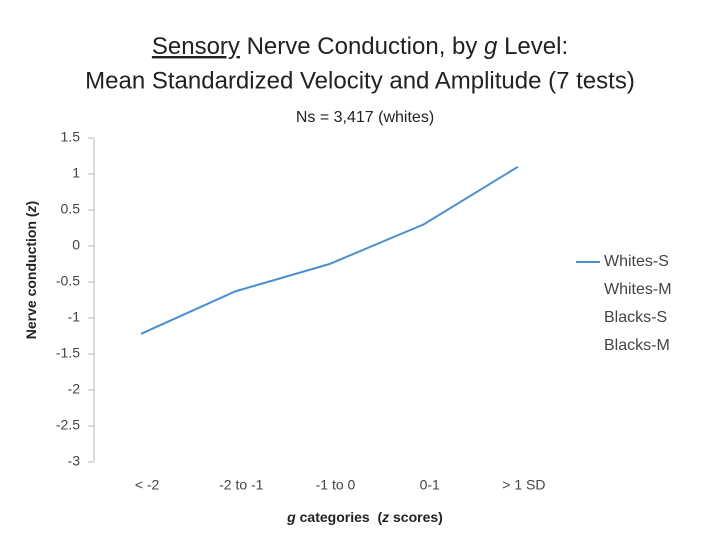  Describe the element at coordinates (74, 461) in the screenshot. I see `y-tick-label: -3` at that location.